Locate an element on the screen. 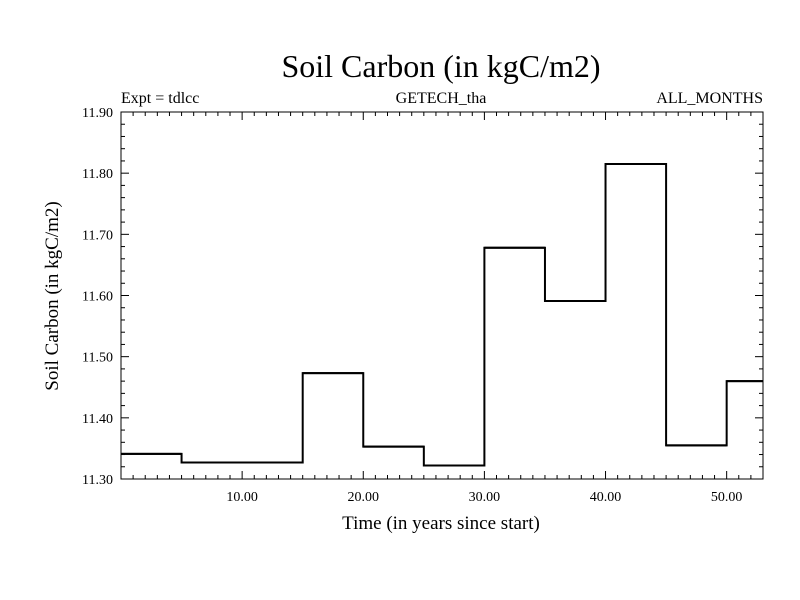  y-tick-label: 11.80 is located at coordinates (97, 174).